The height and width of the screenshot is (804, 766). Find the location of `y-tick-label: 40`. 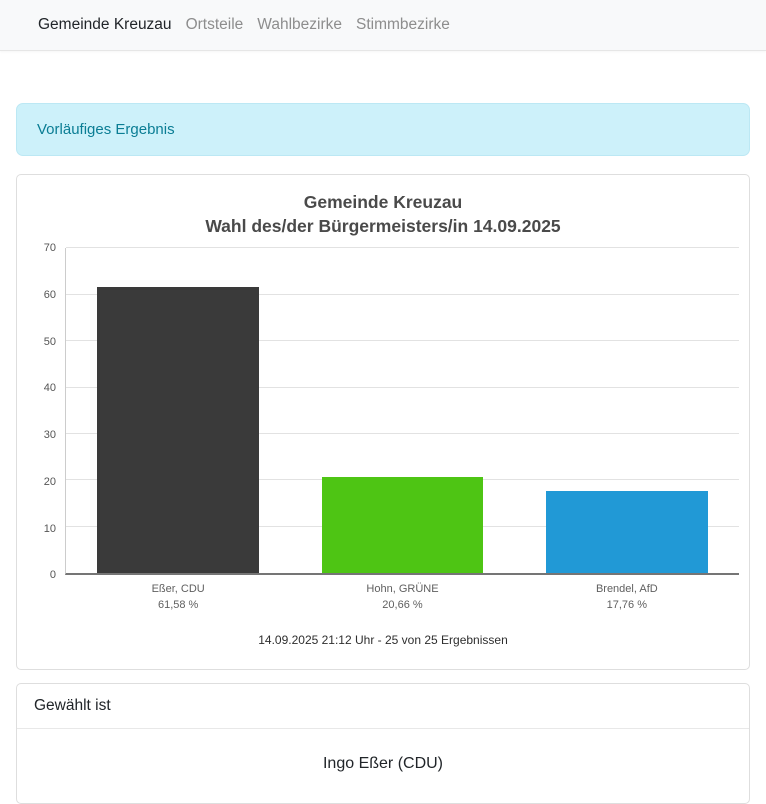

y-tick-label: 40 is located at coordinates (49, 388).